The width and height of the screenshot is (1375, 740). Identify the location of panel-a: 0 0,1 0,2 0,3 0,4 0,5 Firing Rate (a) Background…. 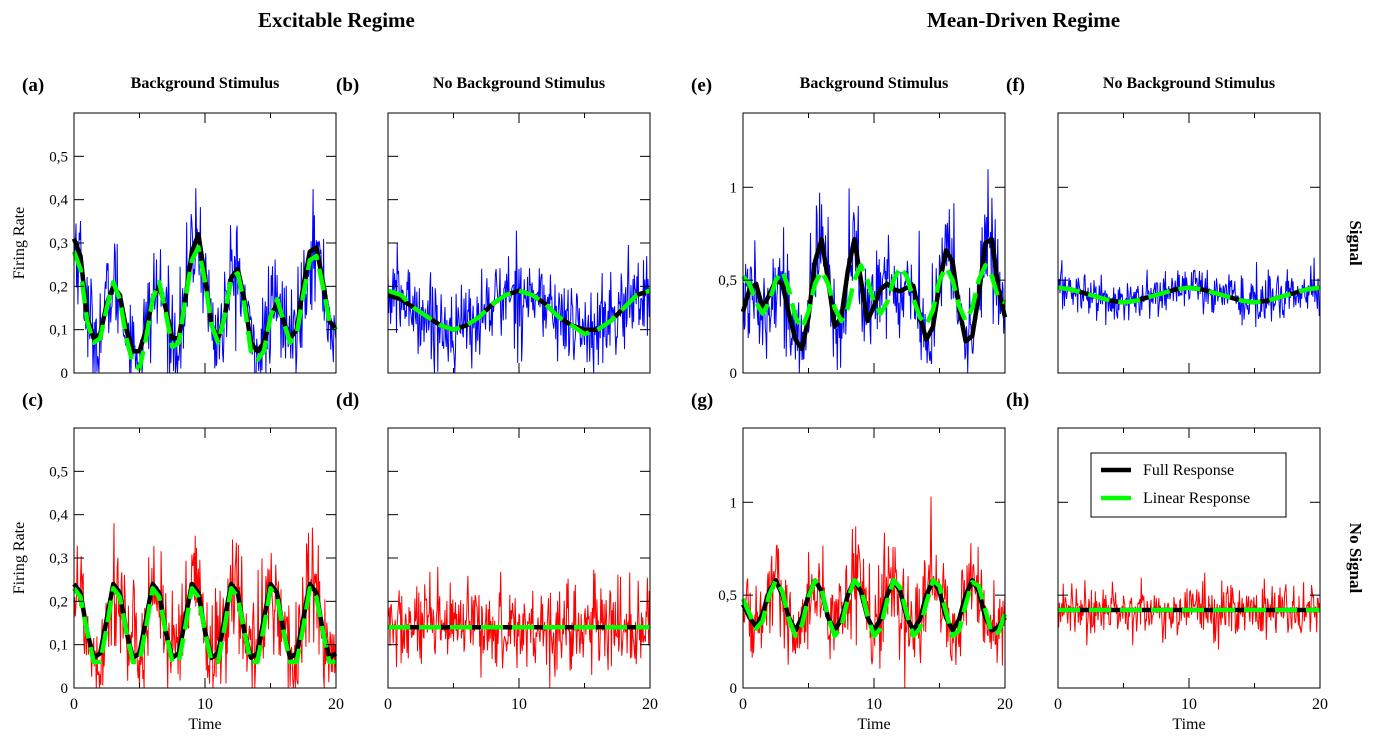
(174, 228).